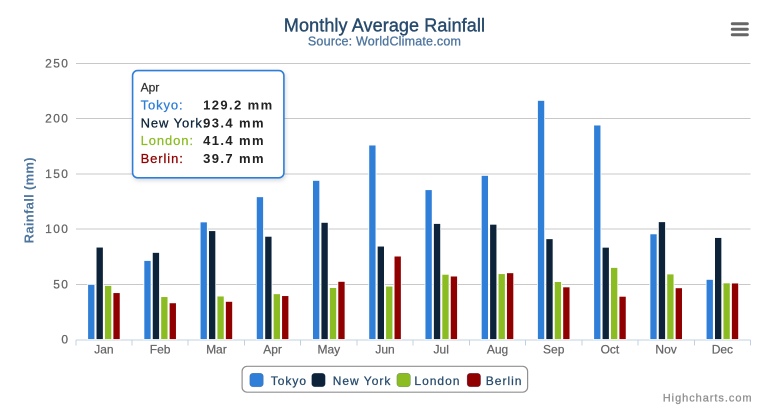 This screenshot has width=769, height=416. What do you see at coordinates (384, 26) in the screenshot?
I see `svg-text: Monthly Average Rainfall` at bounding box center [384, 26].